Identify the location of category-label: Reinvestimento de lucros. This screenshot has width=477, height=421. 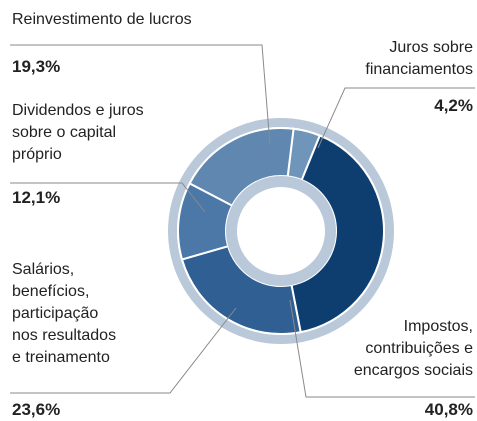
(102, 19).